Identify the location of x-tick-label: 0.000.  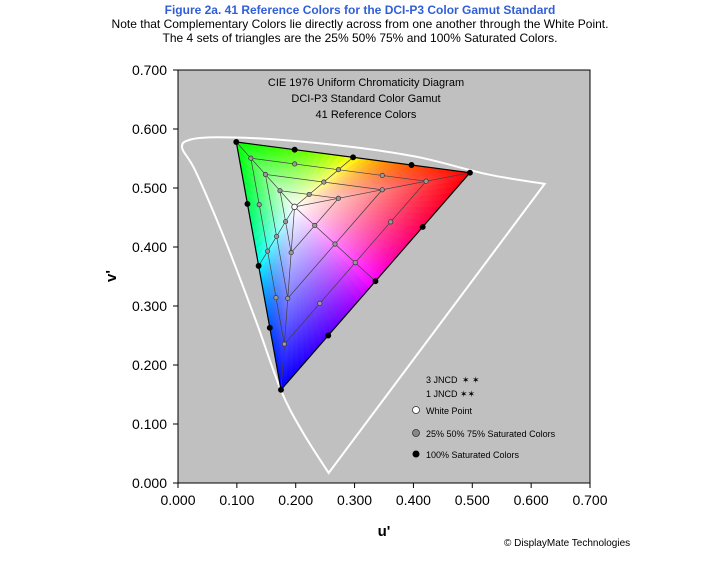
(177, 500).